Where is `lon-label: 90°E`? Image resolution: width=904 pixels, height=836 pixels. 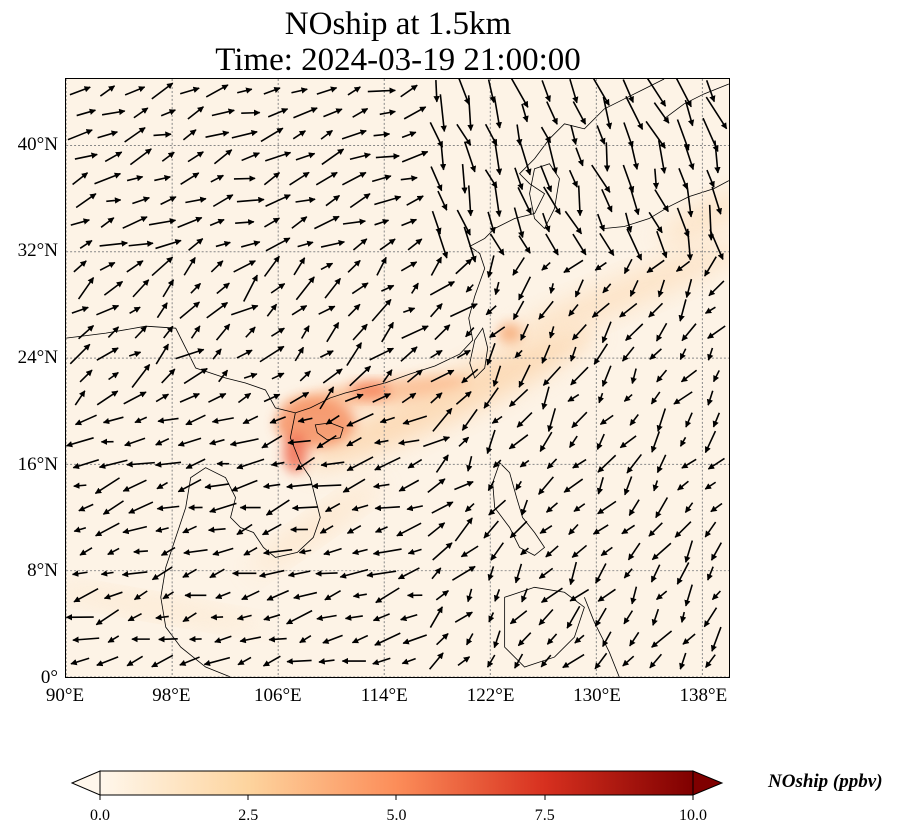 lon-label: 90°E is located at coordinates (65, 695).